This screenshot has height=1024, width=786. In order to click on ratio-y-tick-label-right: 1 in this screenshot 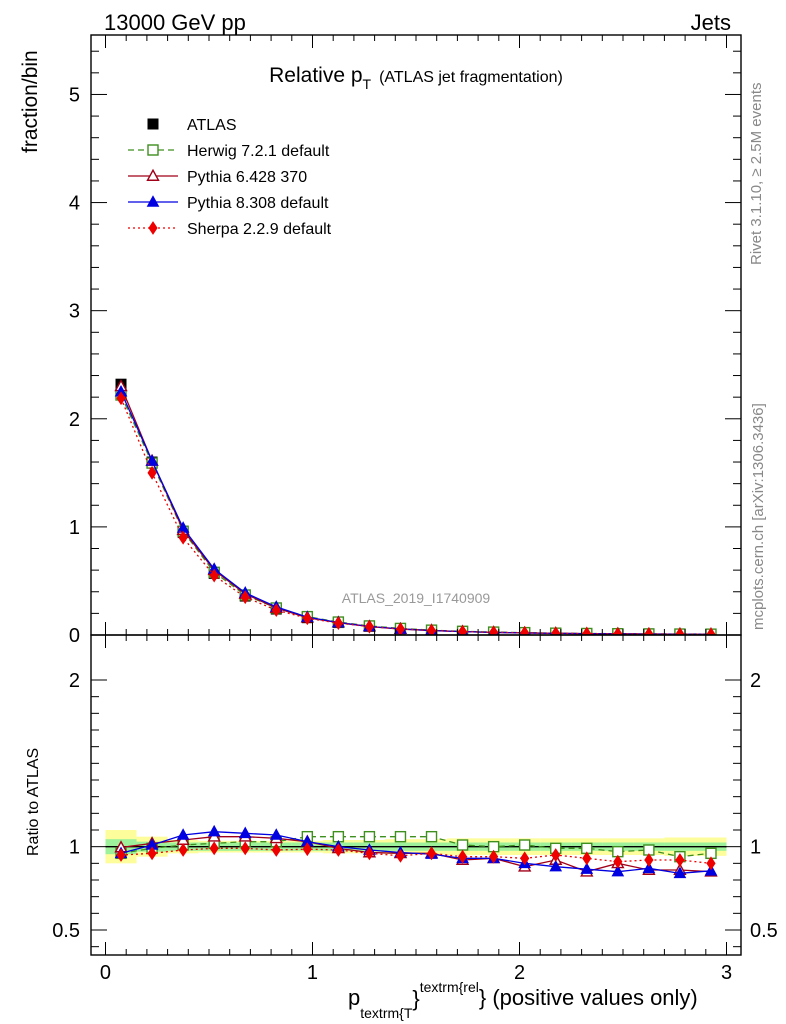, I will do `click(755, 848)`.